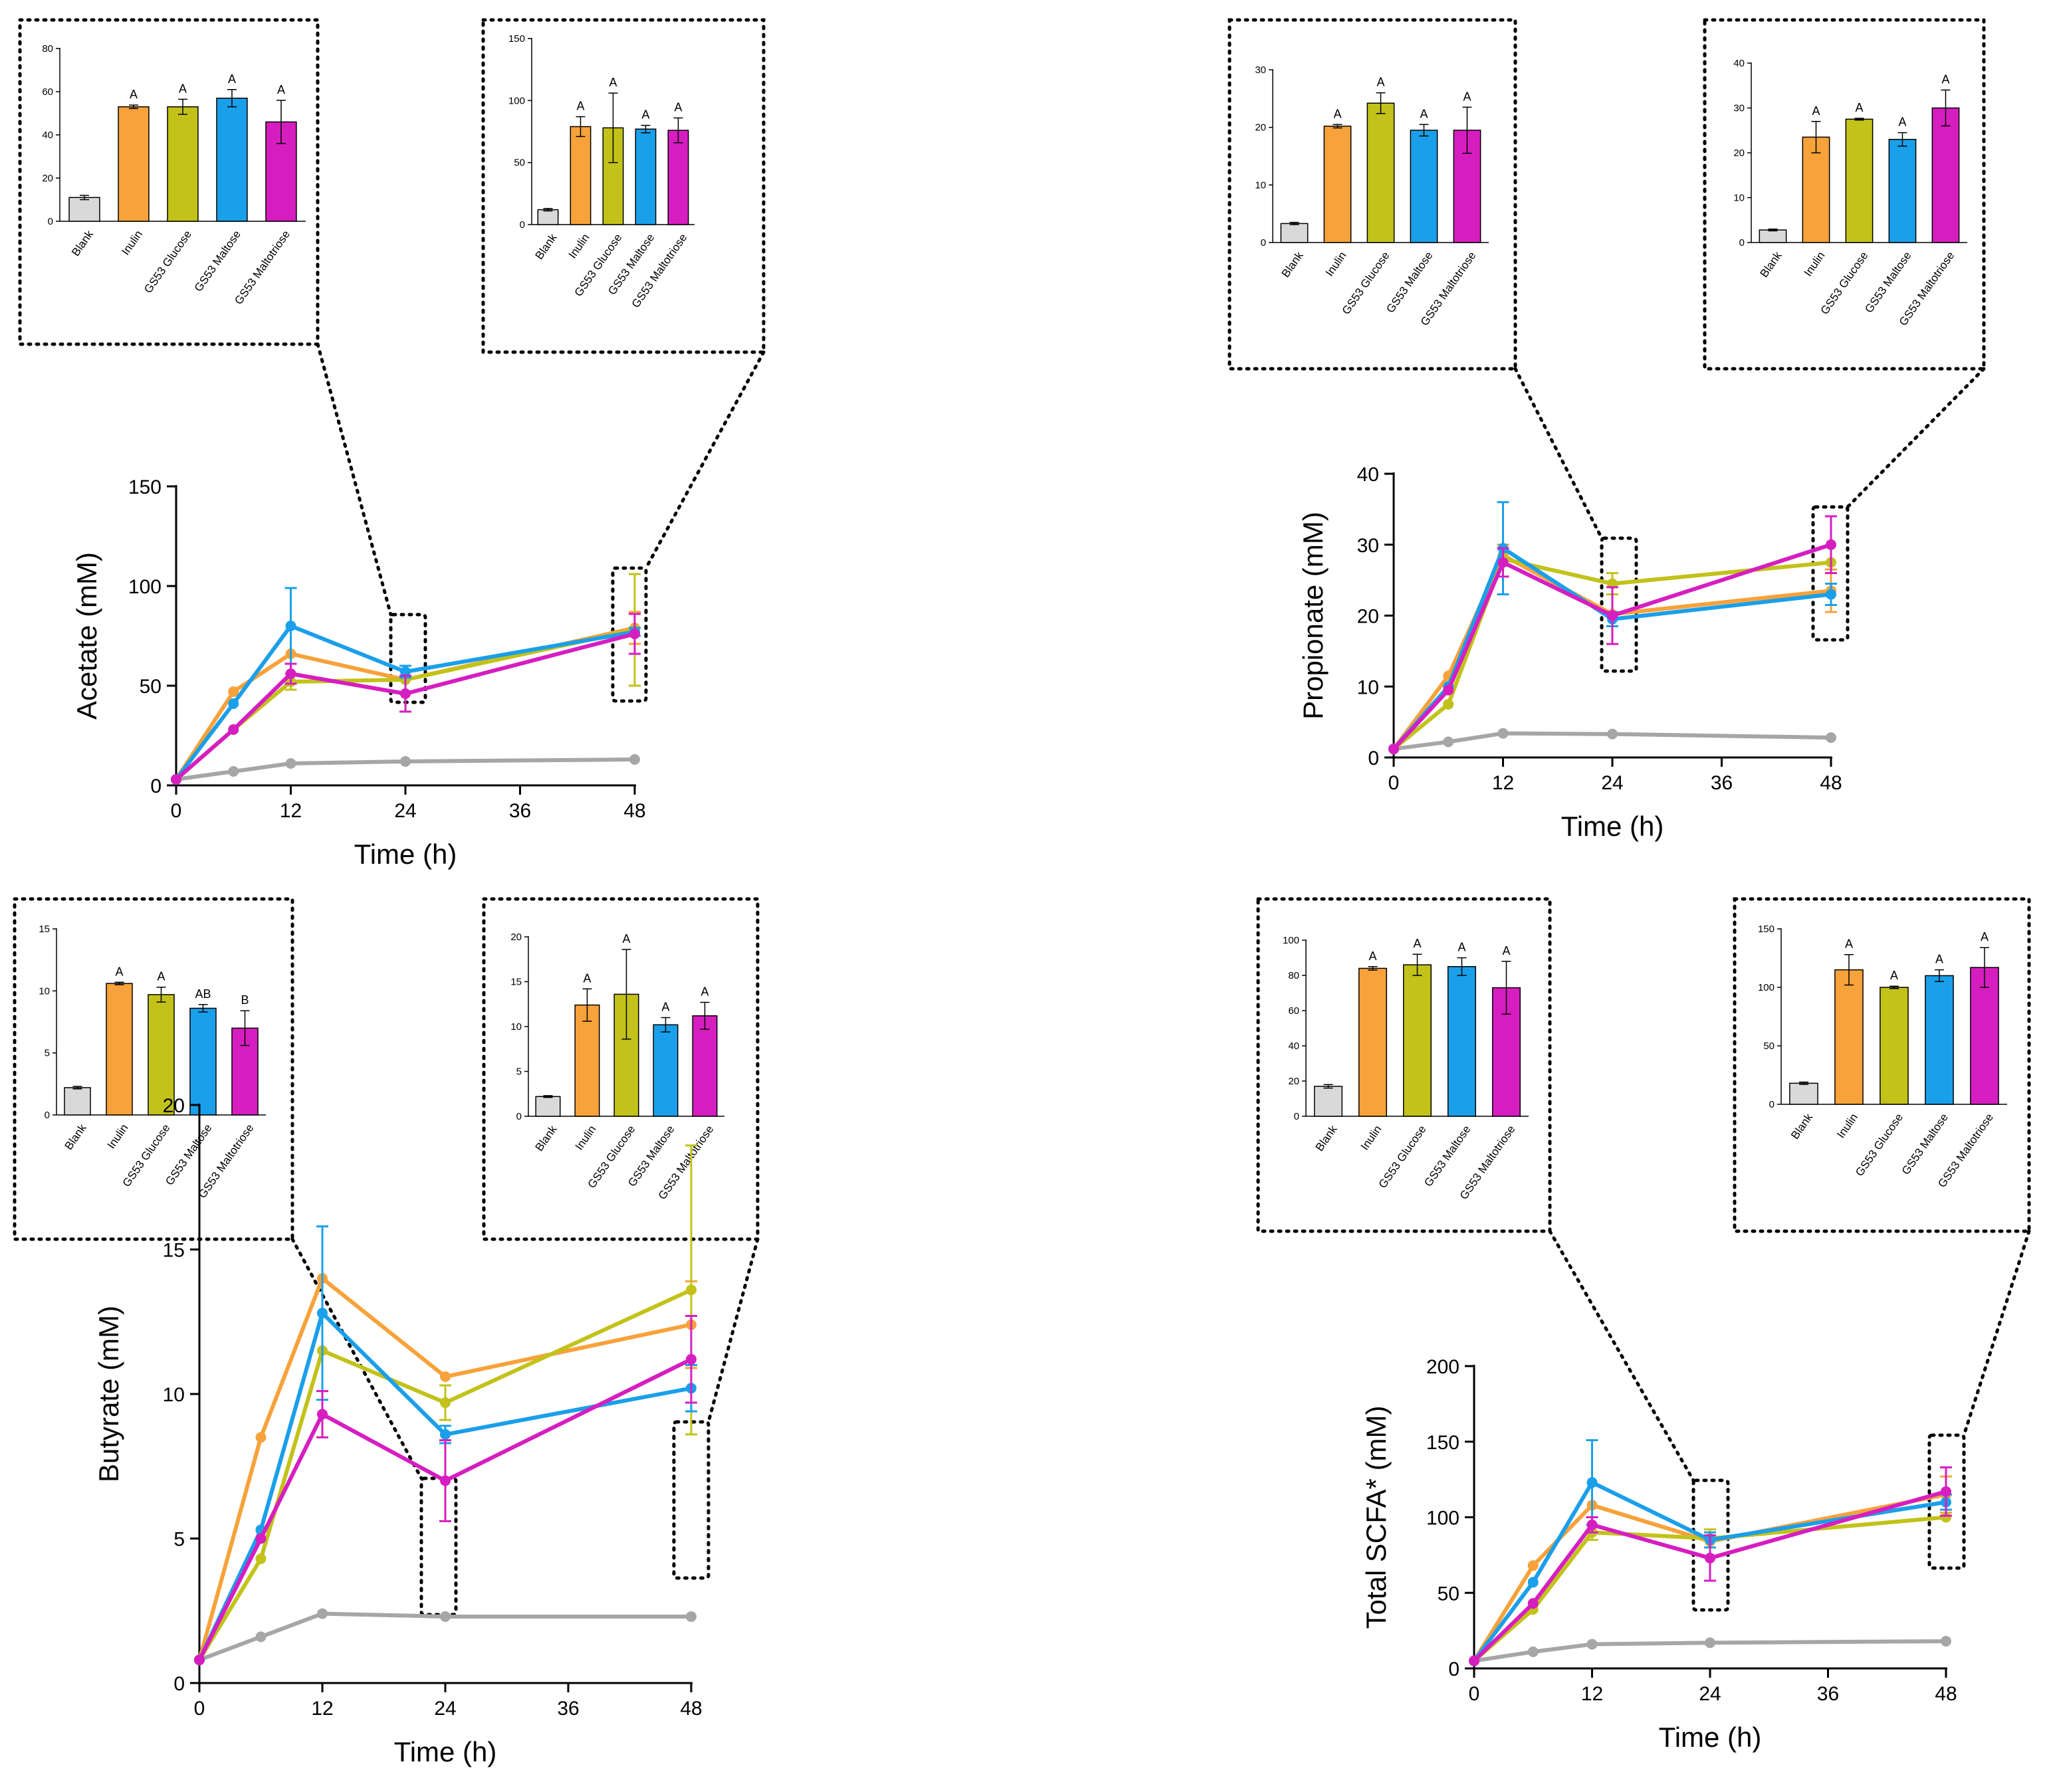  What do you see at coordinates (601, 132) in the screenshot?
I see `inset-axes: 0 50 100 150` at bounding box center [601, 132].